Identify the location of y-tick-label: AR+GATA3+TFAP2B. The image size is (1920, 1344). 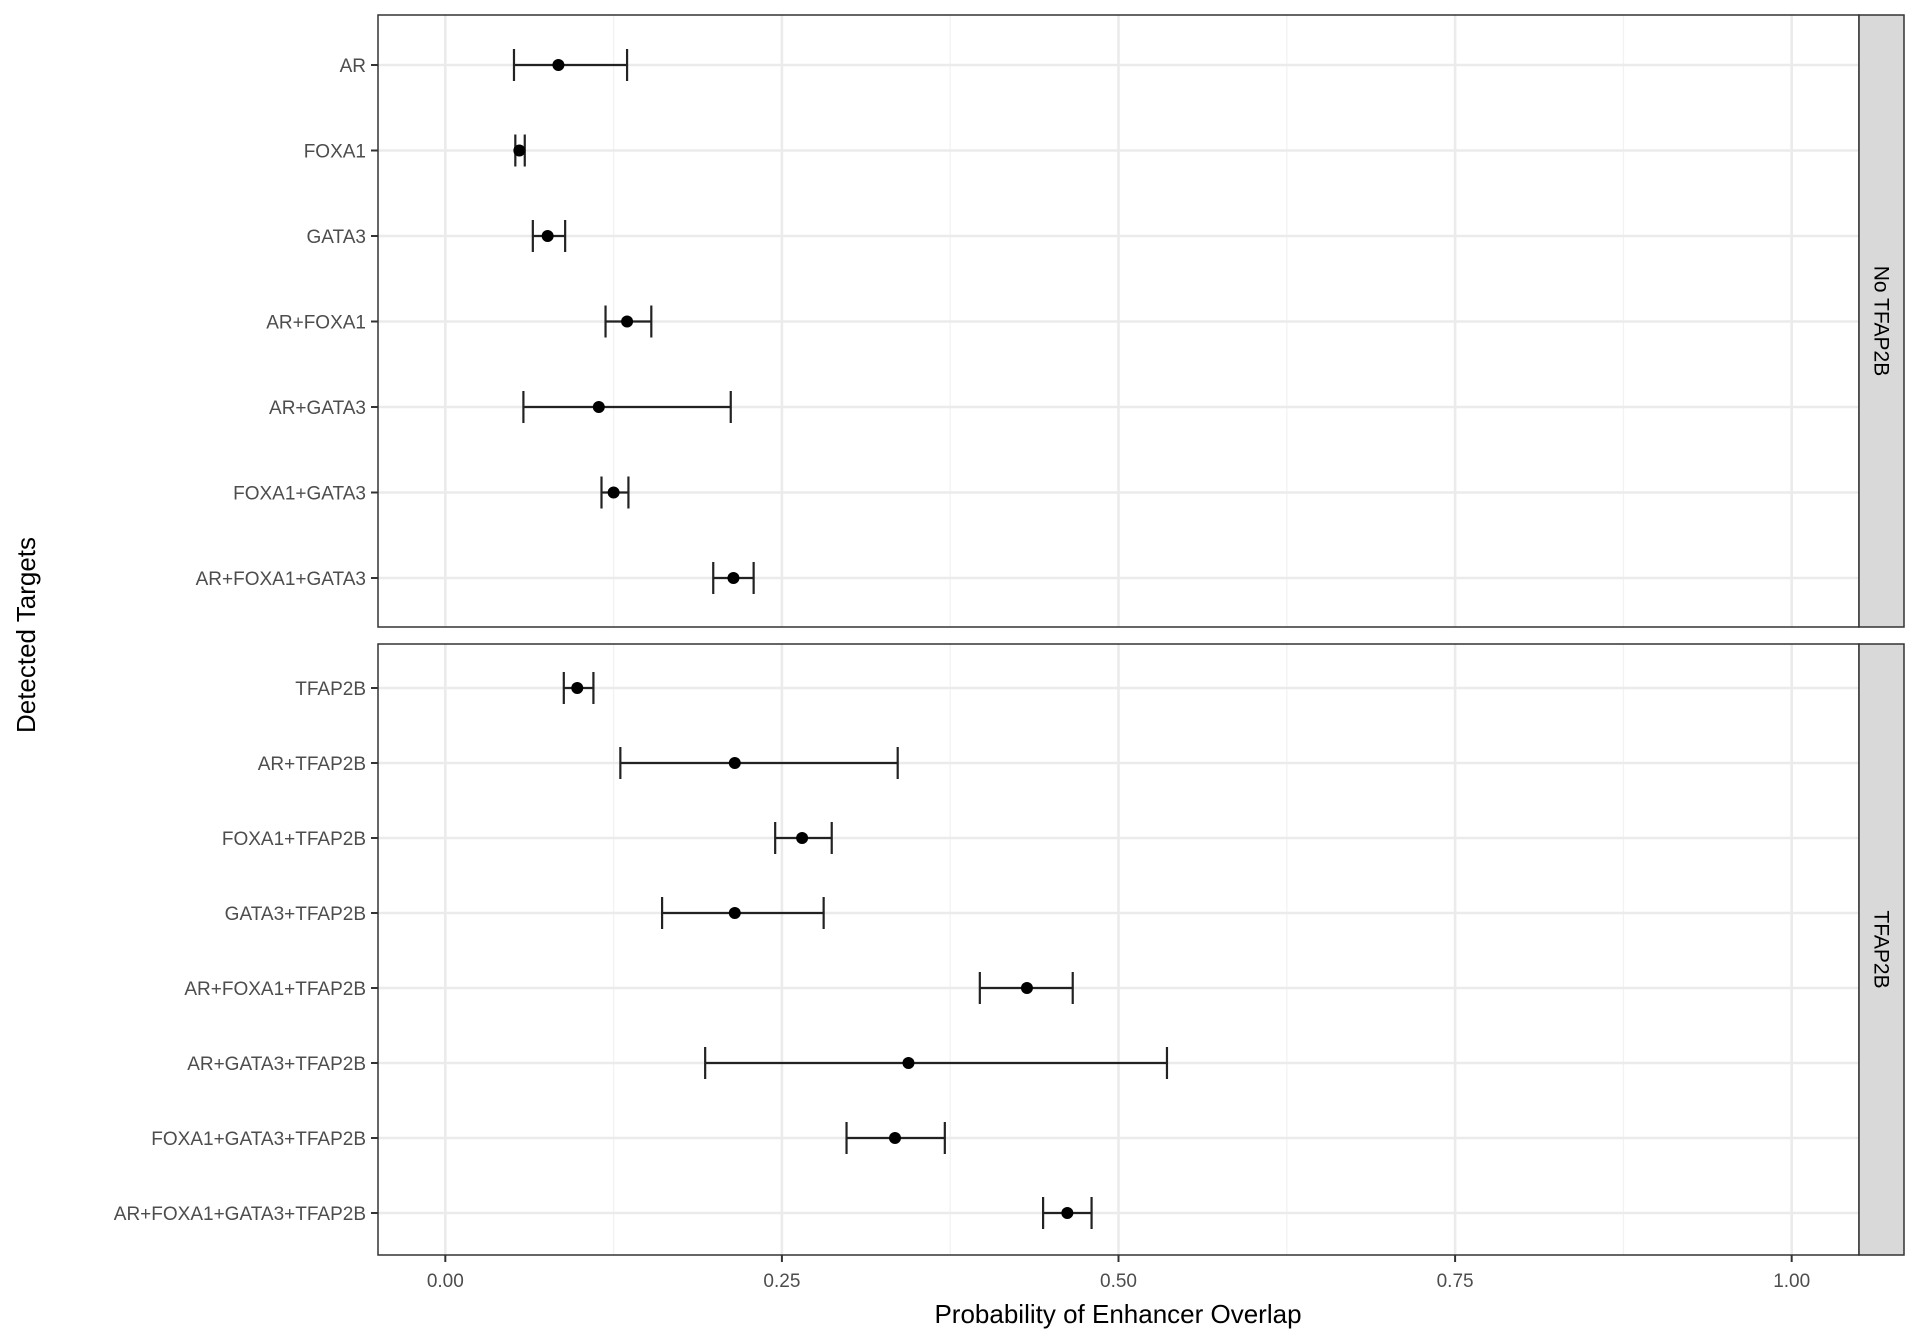
(276, 1064).